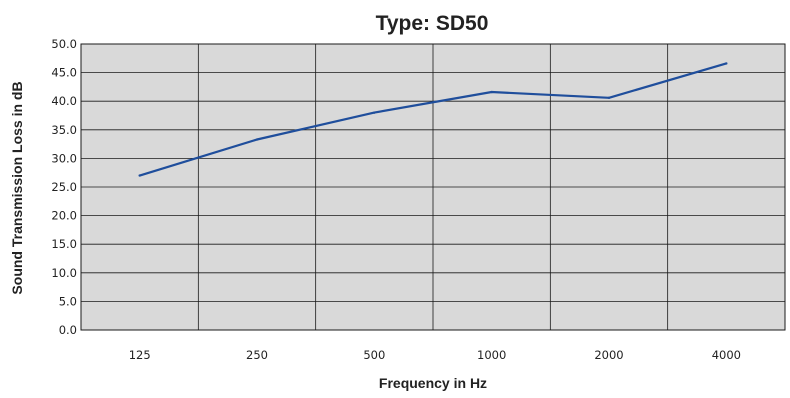 Image resolution: width=790 pixels, height=398 pixels. What do you see at coordinates (64, 273) in the screenshot?
I see `y-tick-label: 10.0` at bounding box center [64, 273].